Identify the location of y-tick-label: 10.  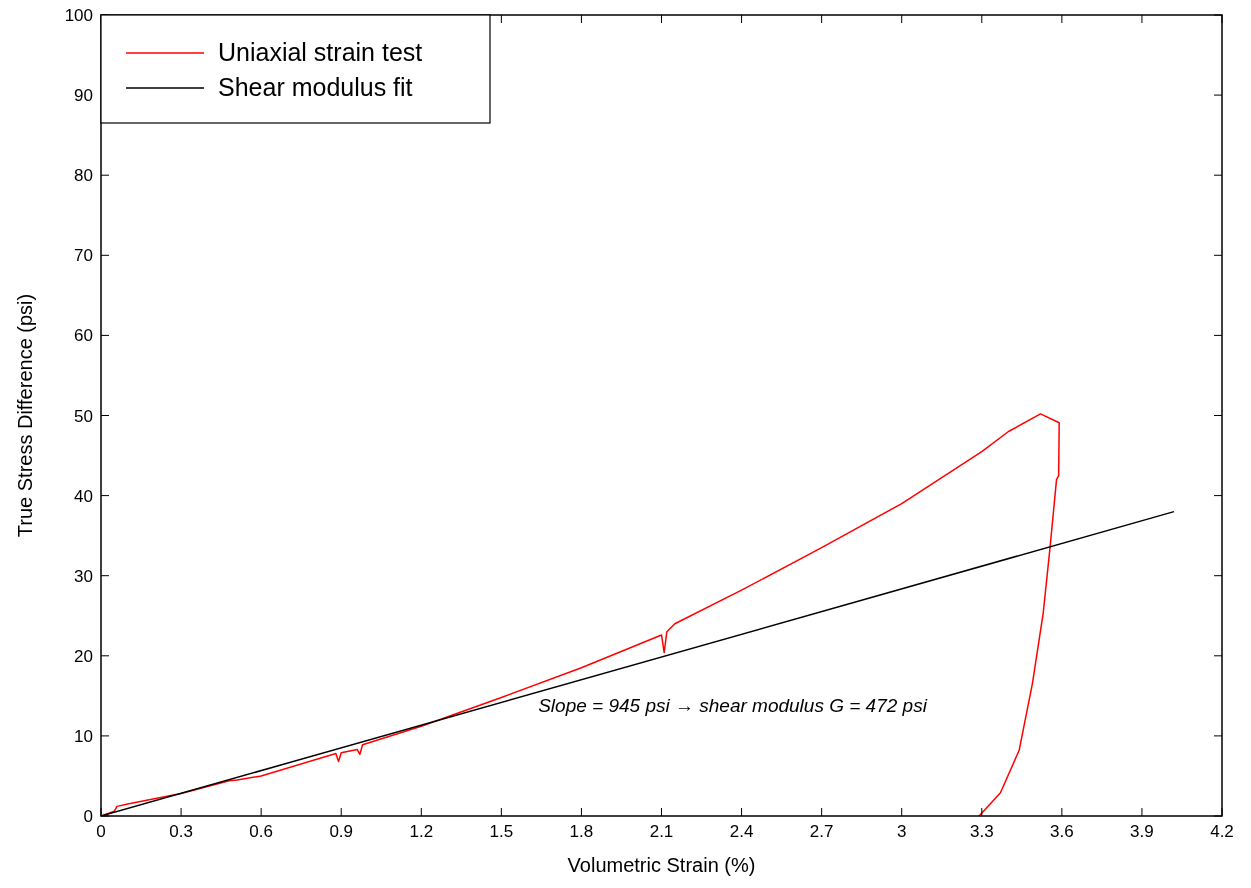
(83, 736).